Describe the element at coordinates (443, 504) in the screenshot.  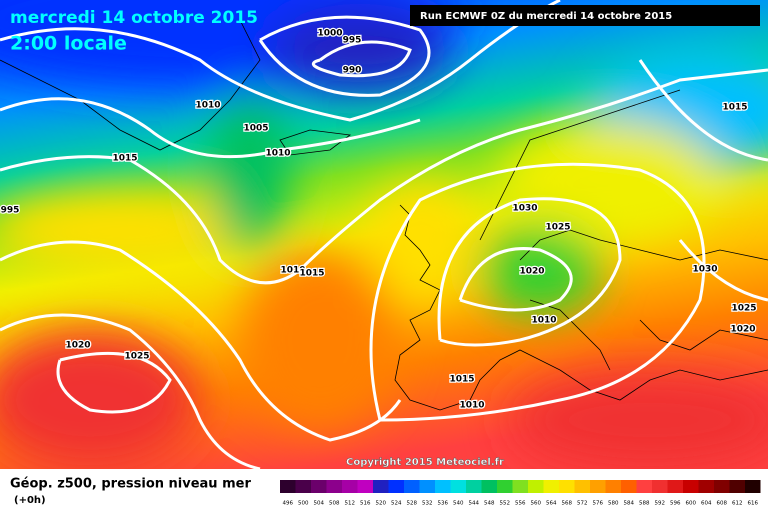
I see `scale-label: 536` at that location.